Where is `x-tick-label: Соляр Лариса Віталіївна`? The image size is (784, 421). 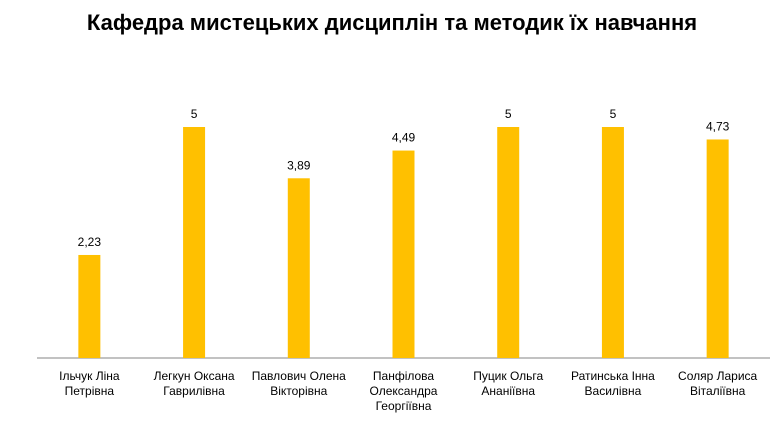
x-tick-label: Соляр Лариса Віталіївна is located at coordinates (718, 383).